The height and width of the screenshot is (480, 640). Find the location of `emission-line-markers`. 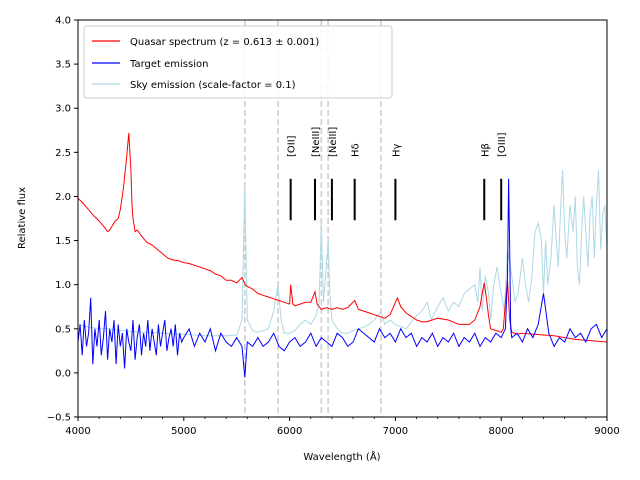

emission-line-markers is located at coordinates (396, 199).